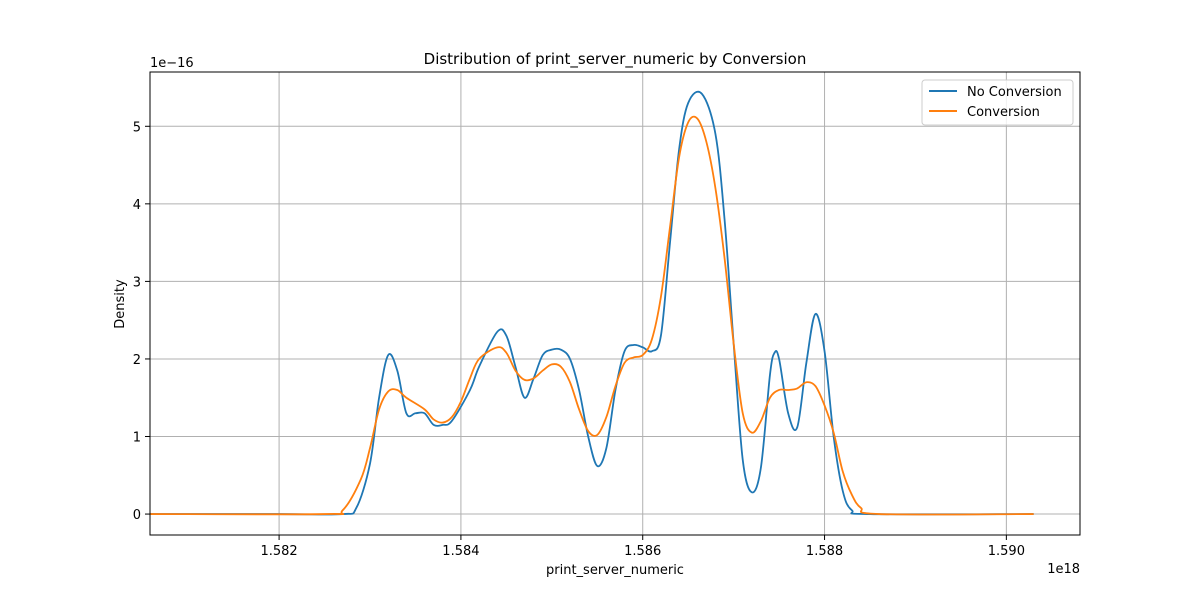  I want to click on y-tick-label: 0, so click(137, 515).